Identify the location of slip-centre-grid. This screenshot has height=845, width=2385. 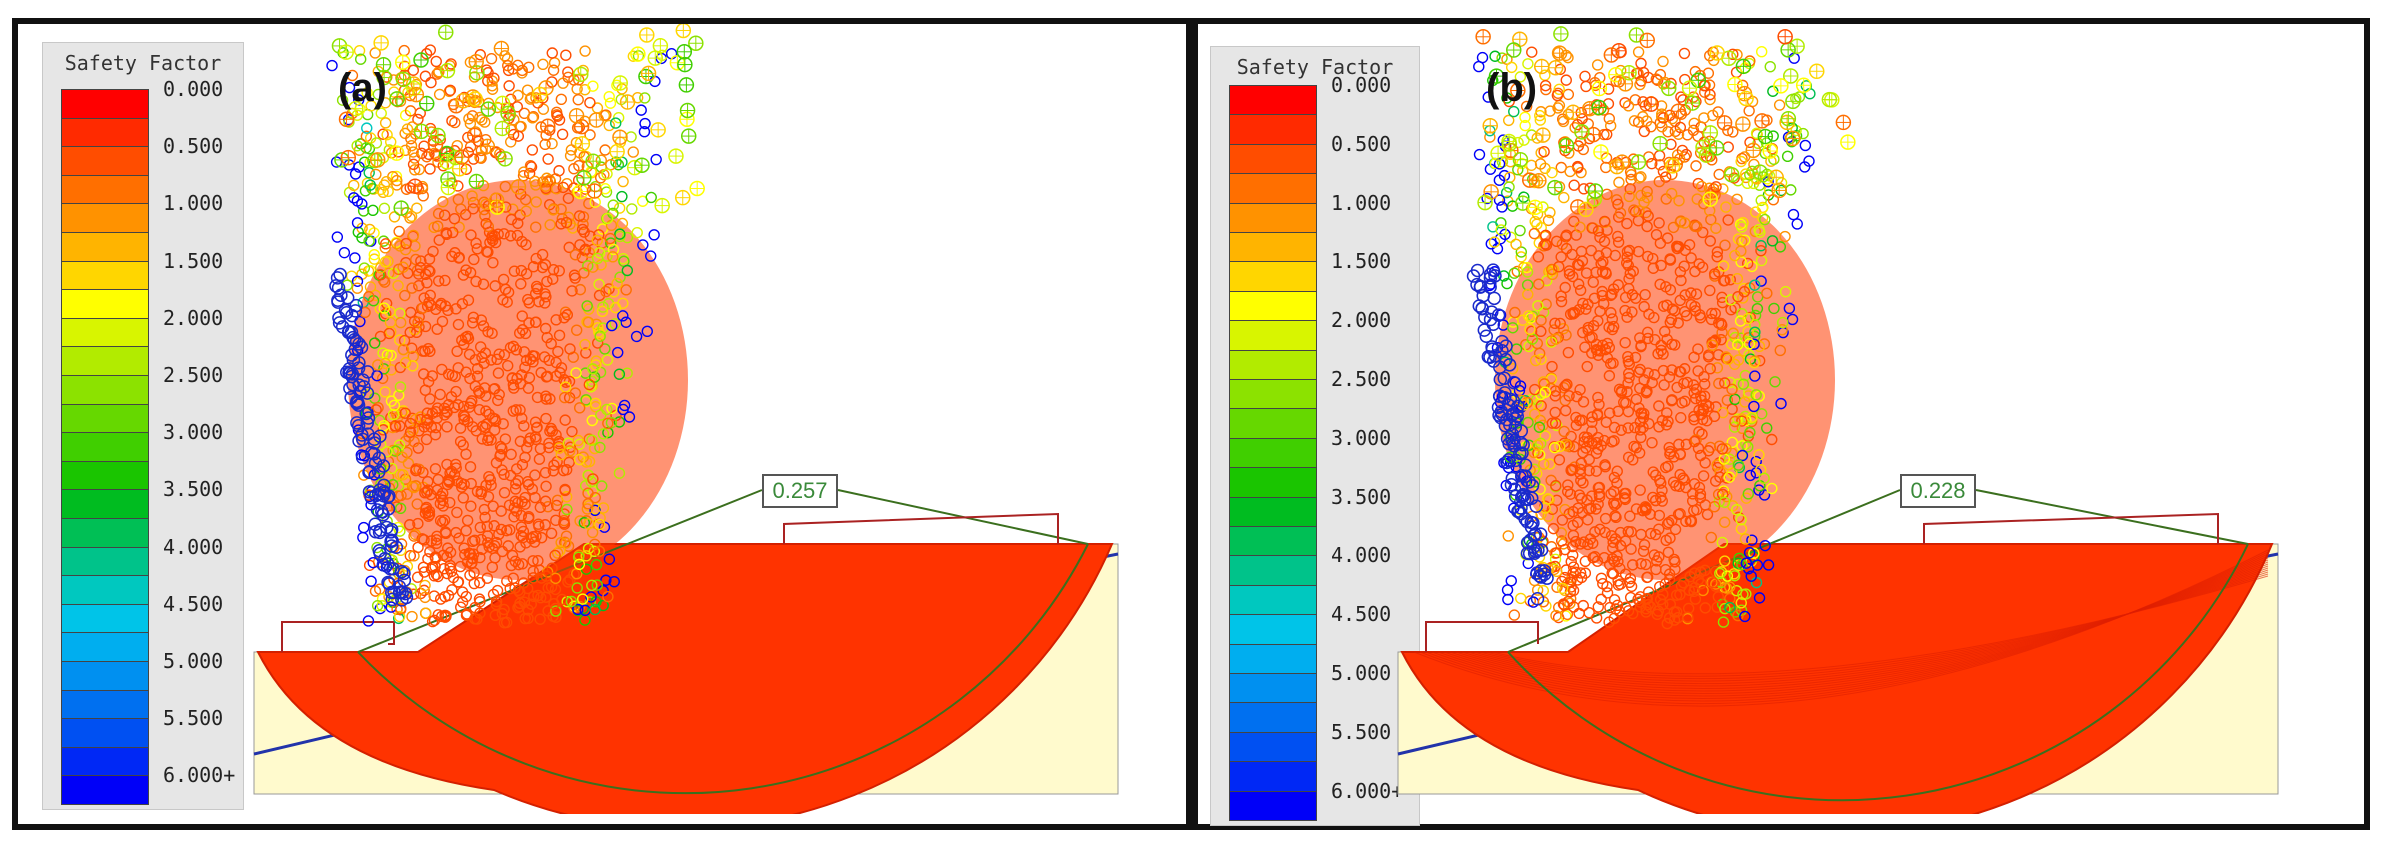
(515, 326).